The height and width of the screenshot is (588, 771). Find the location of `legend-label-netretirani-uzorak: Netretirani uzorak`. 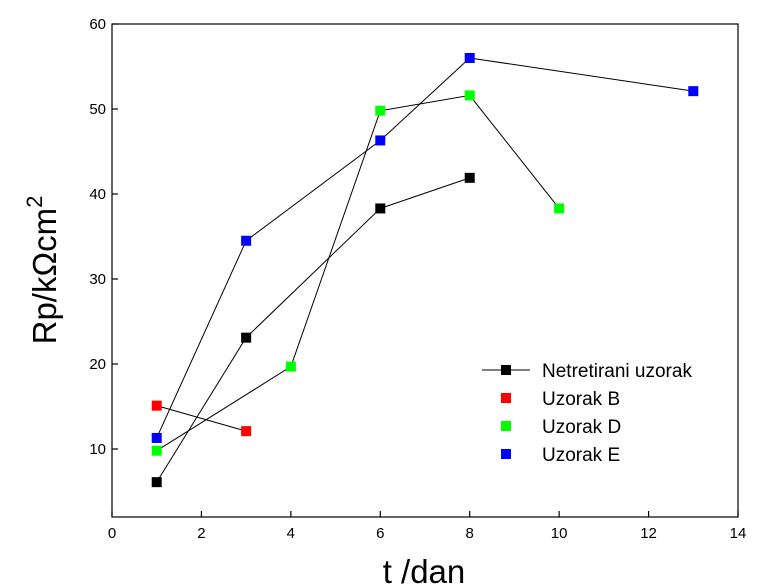

legend-label-netretirani-uzorak: Netretirani uzorak is located at coordinates (617, 371).